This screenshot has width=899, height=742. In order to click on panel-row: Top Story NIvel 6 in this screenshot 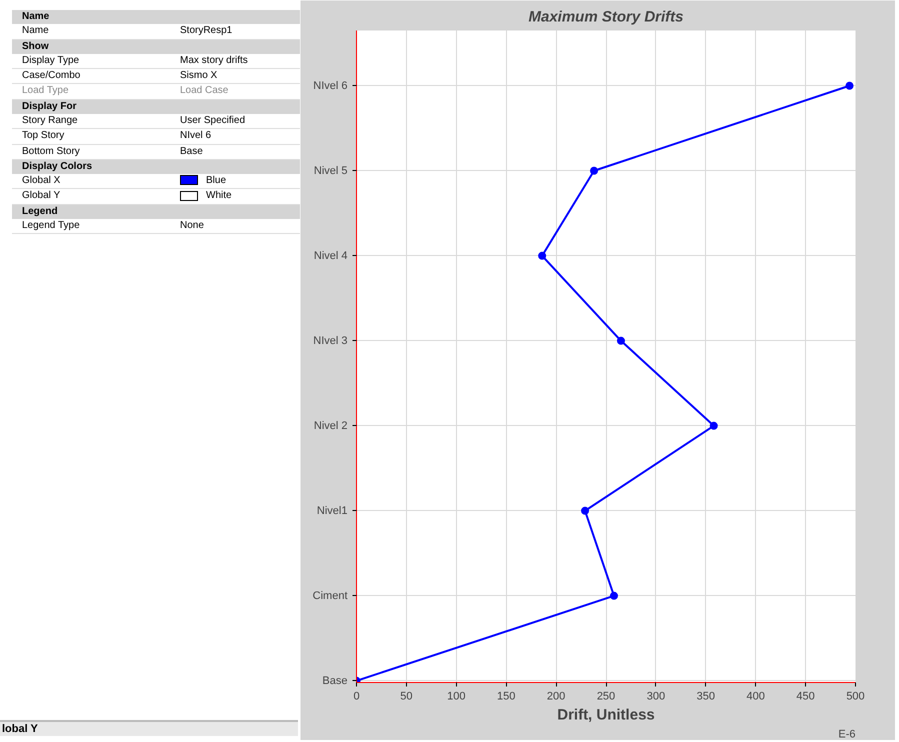, I will do `click(156, 136)`.